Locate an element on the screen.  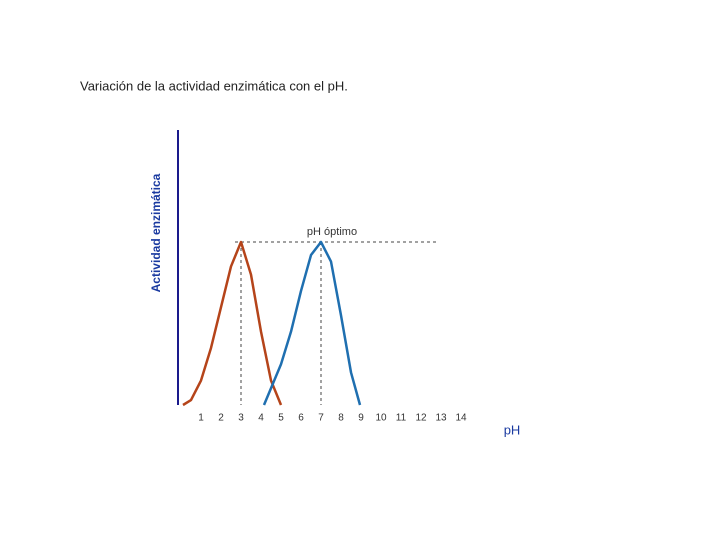
x-tick-label: 6 is located at coordinates (301, 418).